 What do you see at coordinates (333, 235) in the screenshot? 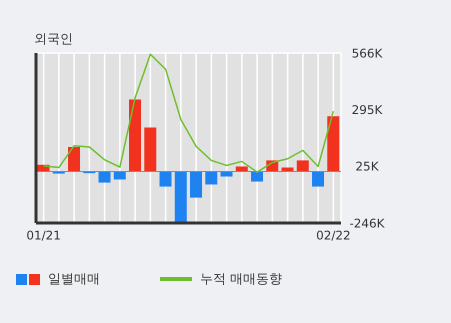
I see `x-tick-label: 02/22` at bounding box center [333, 235].